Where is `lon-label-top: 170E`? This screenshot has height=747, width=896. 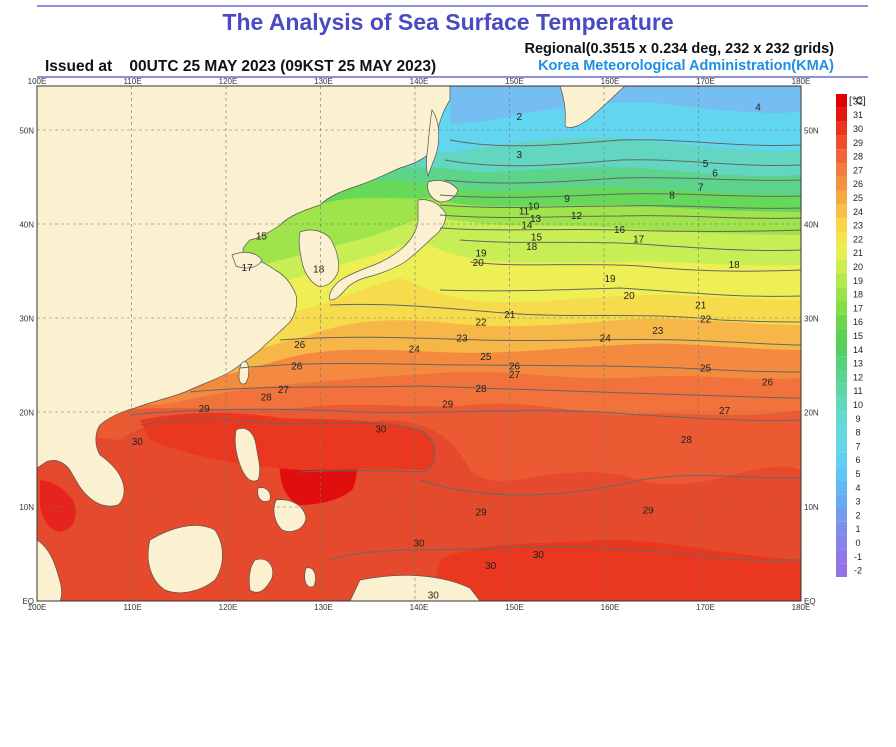
lon-label-top: 170E is located at coordinates (705, 81).